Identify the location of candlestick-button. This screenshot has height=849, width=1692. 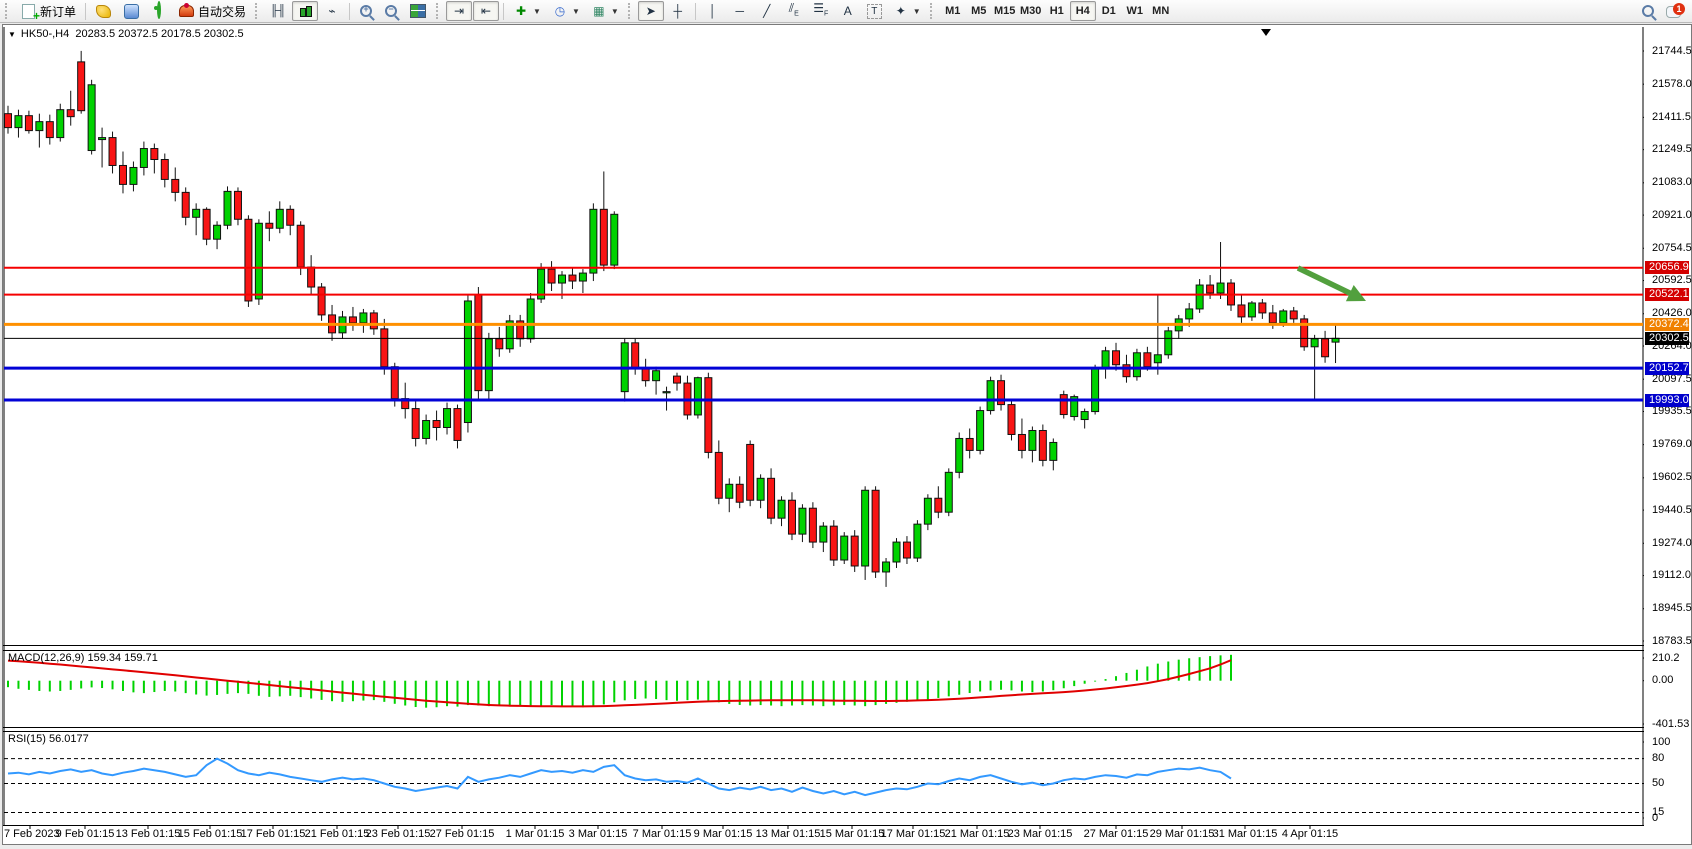
(305, 11).